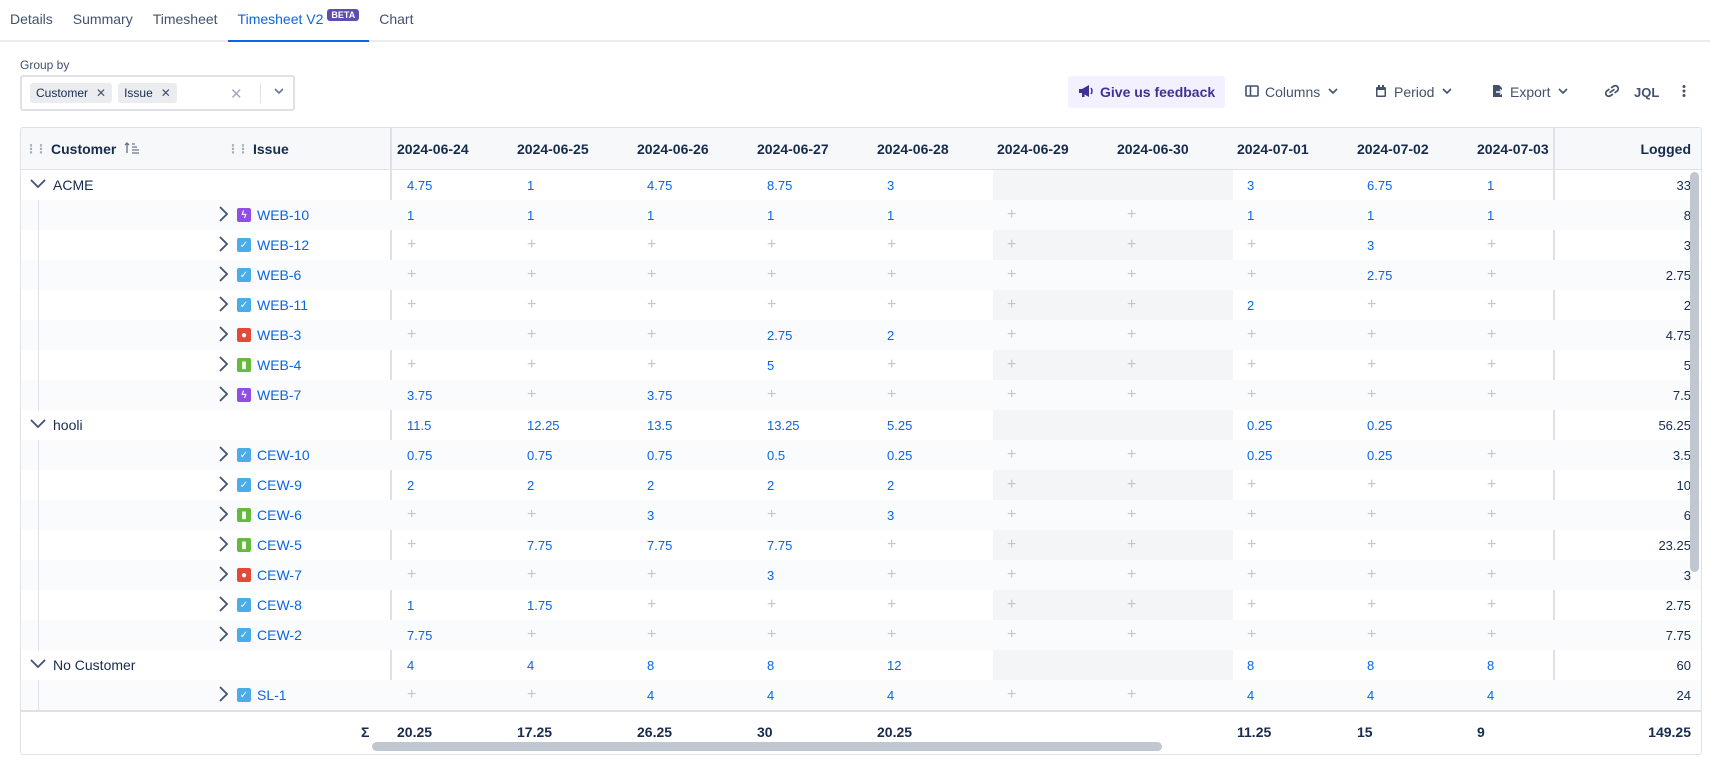  What do you see at coordinates (780, 335) in the screenshot?
I see `worklog-value: 2.75` at bounding box center [780, 335].